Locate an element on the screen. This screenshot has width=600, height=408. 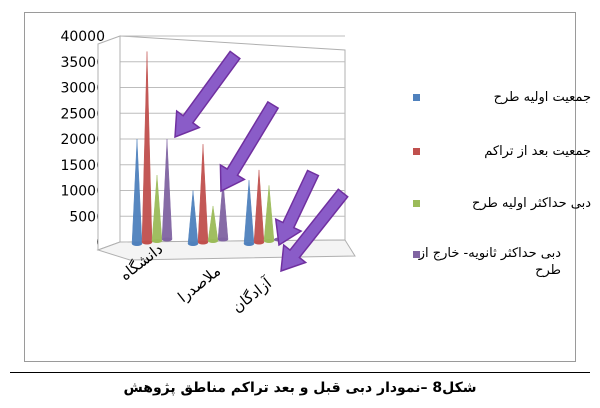
legend-entry-1: جمعیت اولیه طرح is located at coordinates (542, 97).